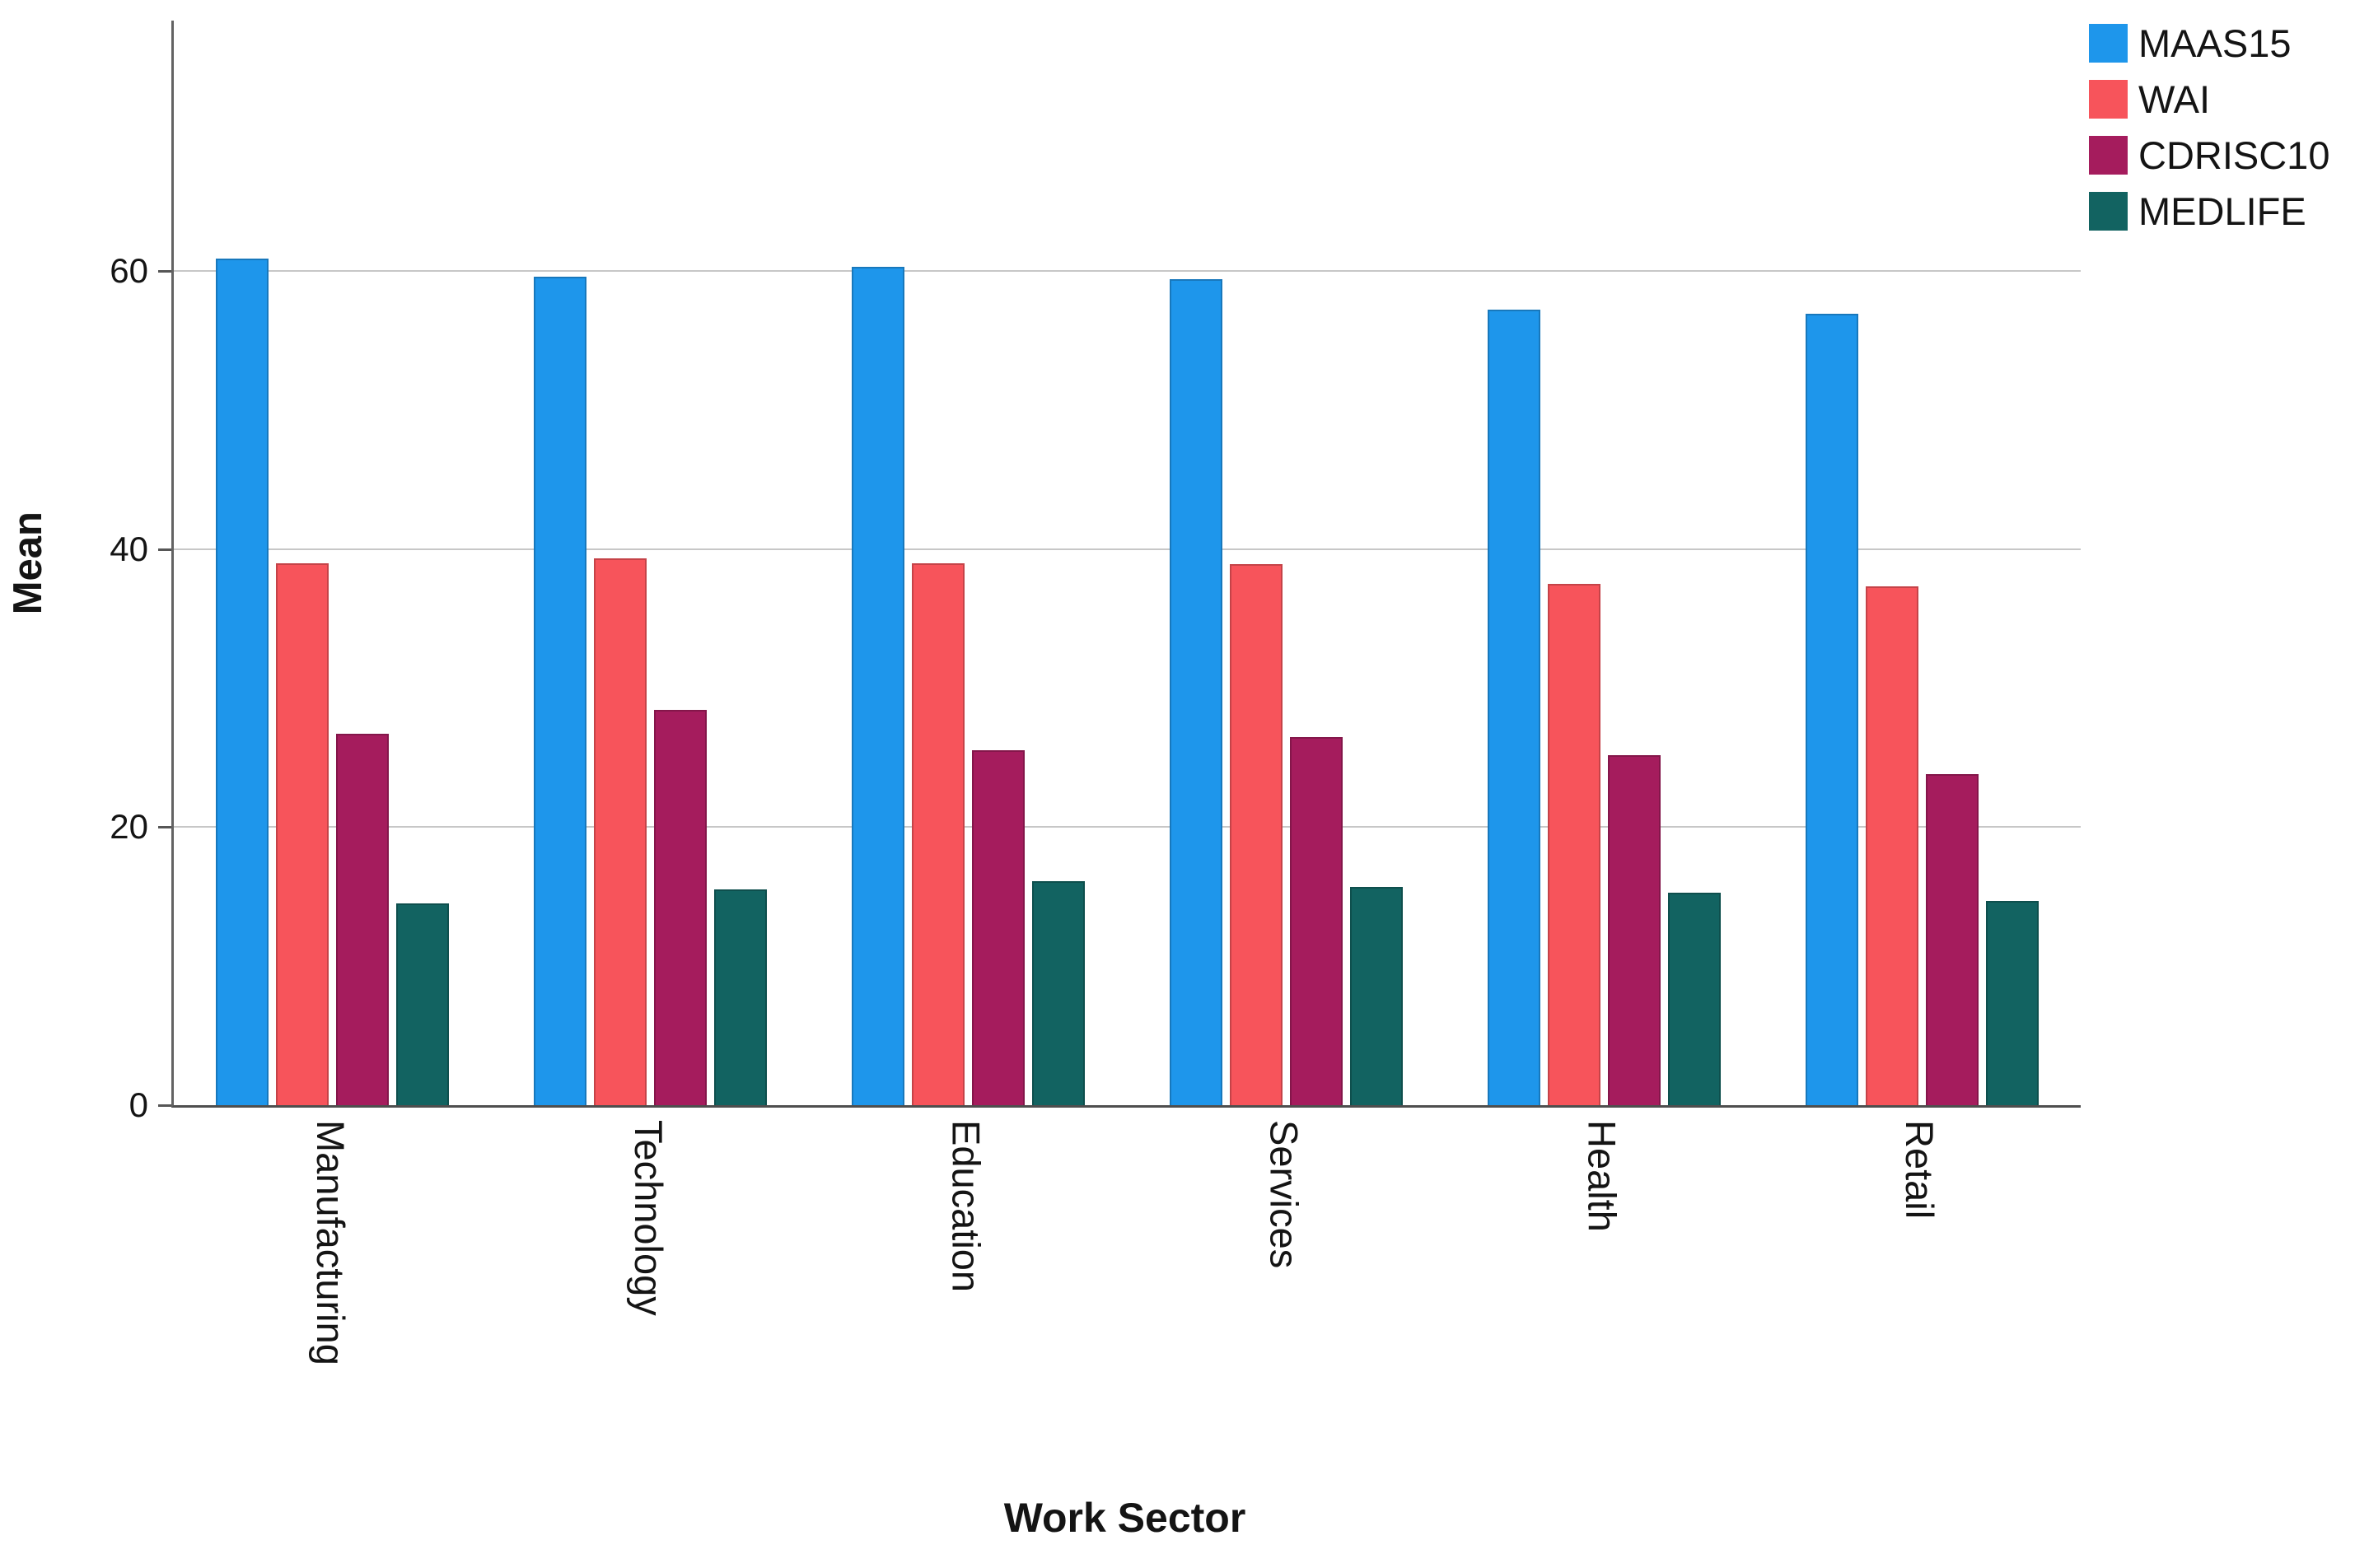 This screenshot has height=1568, width=2355. What do you see at coordinates (129, 827) in the screenshot?
I see `y-tick-label-20: 20` at bounding box center [129, 827].